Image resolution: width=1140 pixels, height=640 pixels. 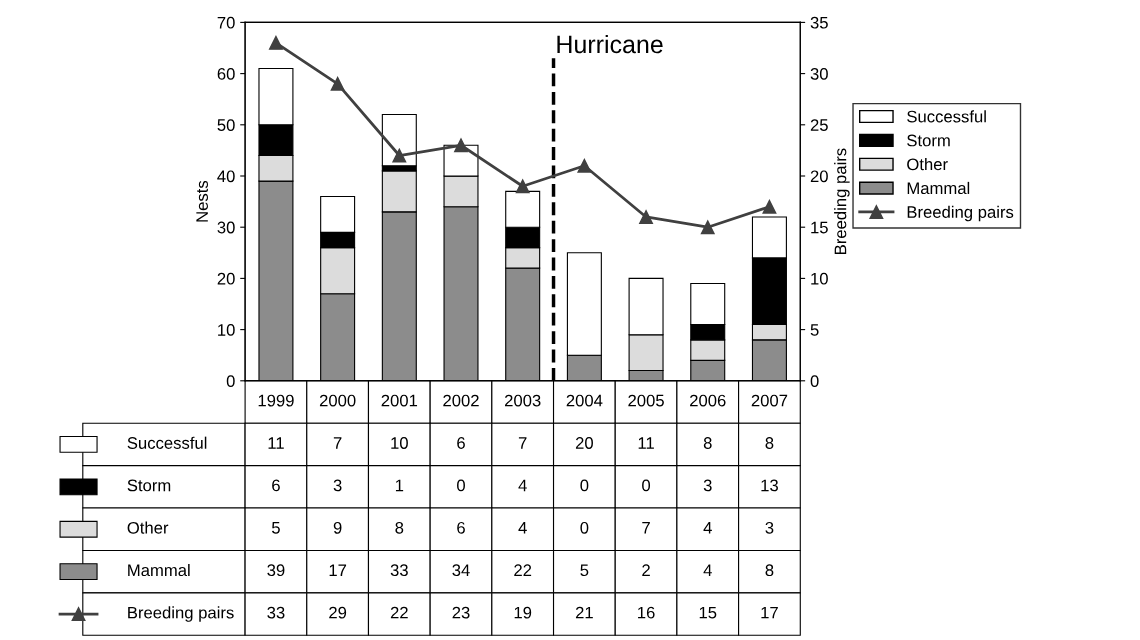 What do you see at coordinates (276, 400) in the screenshot?
I see `x-tick-label: 1999` at bounding box center [276, 400].